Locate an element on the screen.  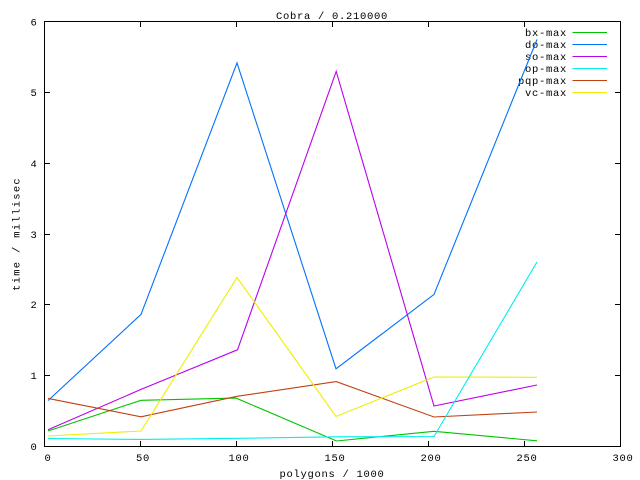
svg-text: Cobra / 0.210000 is located at coordinates (332, 17).